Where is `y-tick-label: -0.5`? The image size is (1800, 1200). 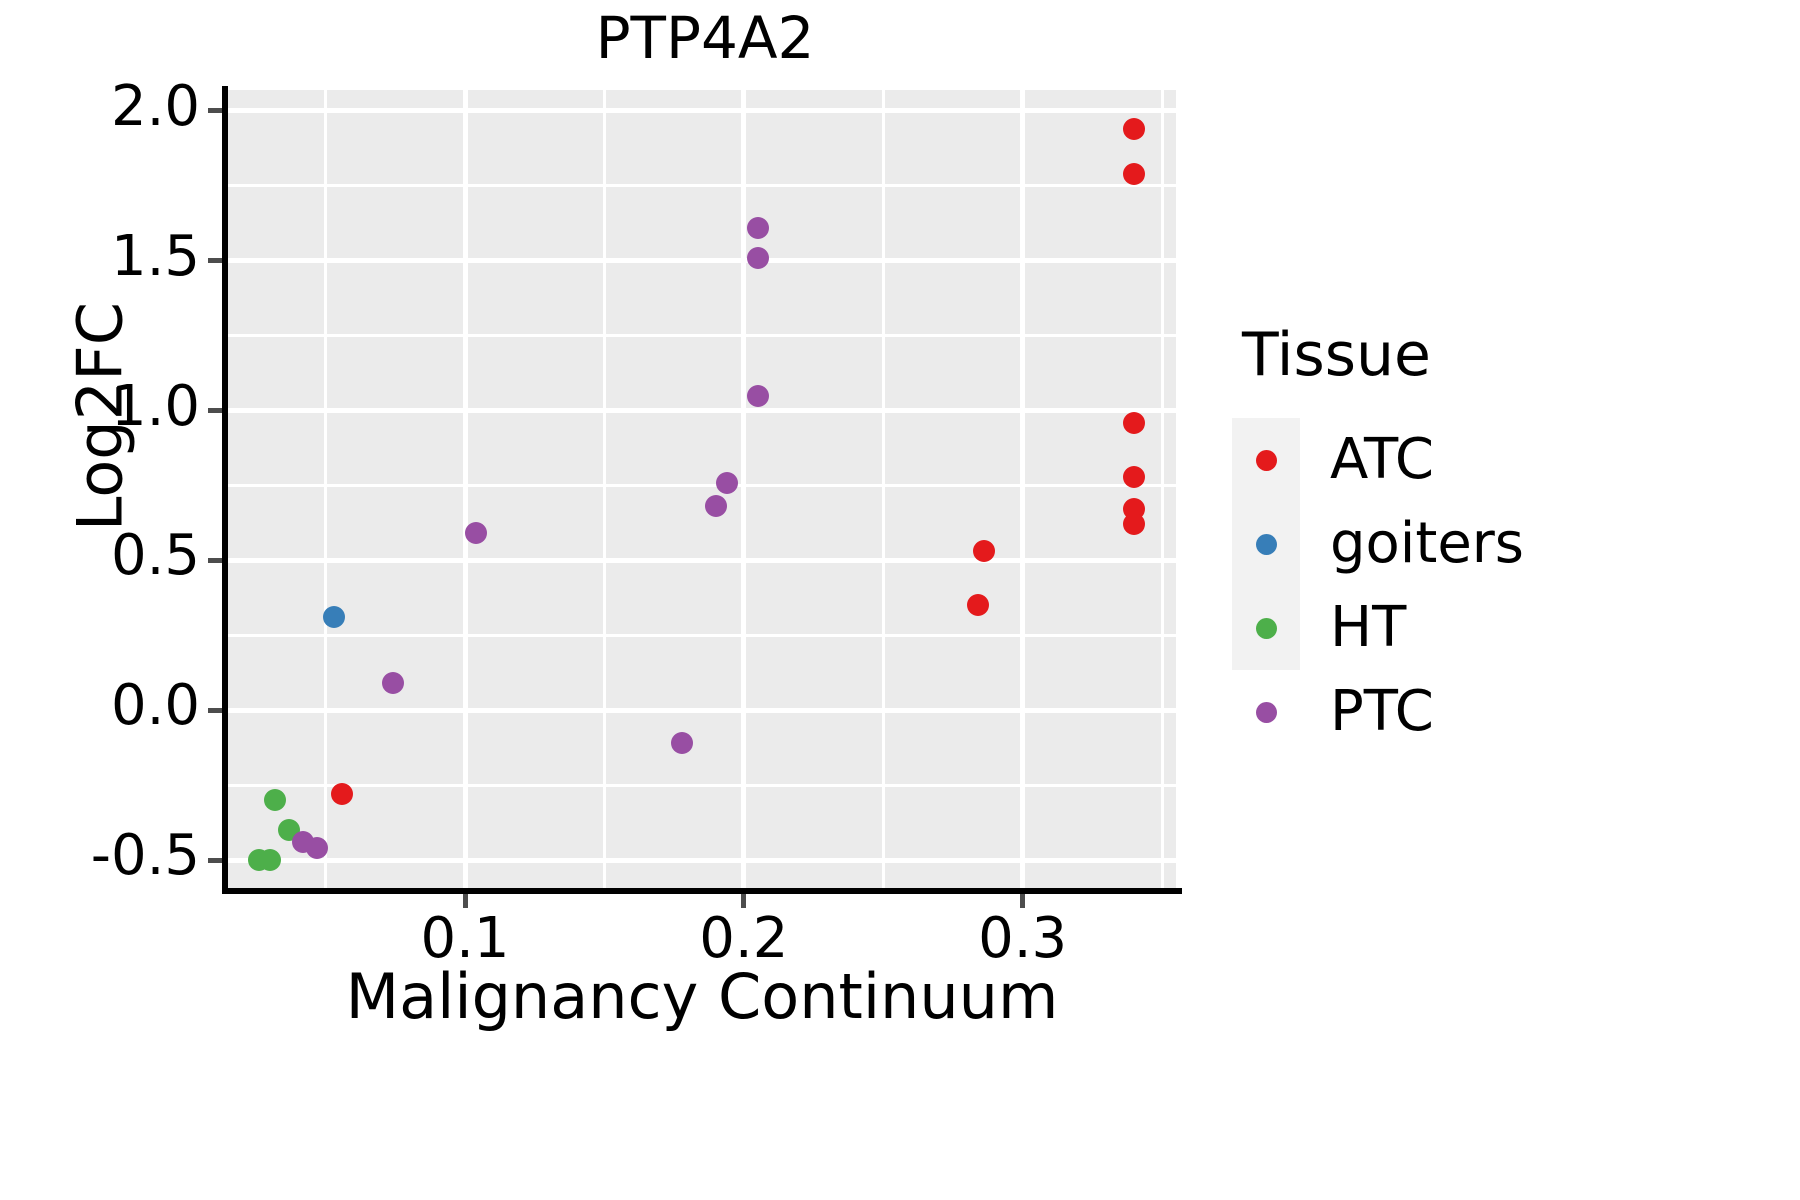 y-tick-label: -0.5 is located at coordinates (145, 856).